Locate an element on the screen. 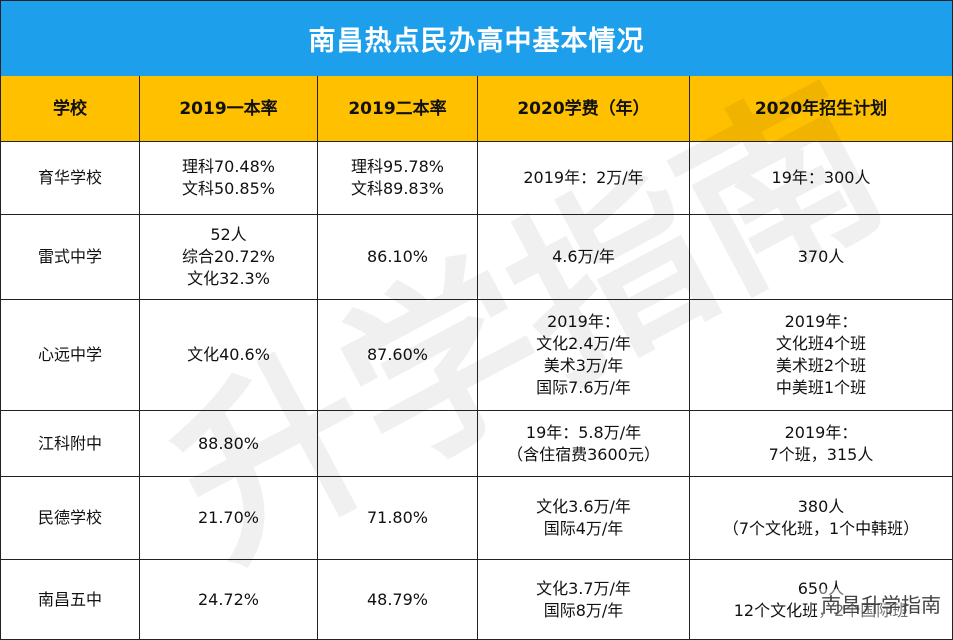  cell-line: 理科70.48% is located at coordinates (228, 166).